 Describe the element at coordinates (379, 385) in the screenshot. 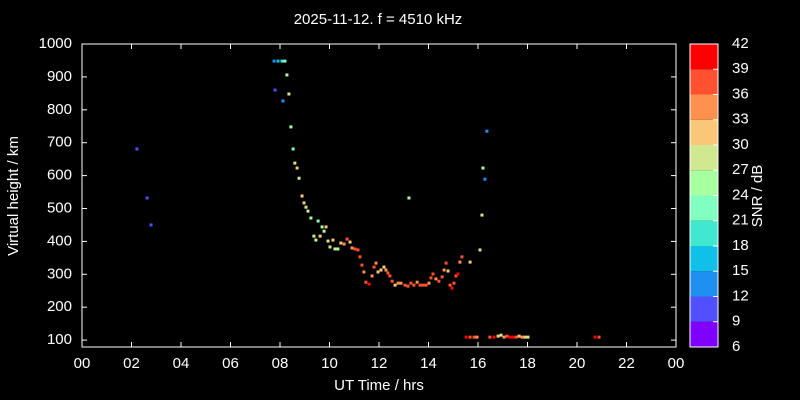

I see `x-axis-label: UT Time / hrs` at that location.